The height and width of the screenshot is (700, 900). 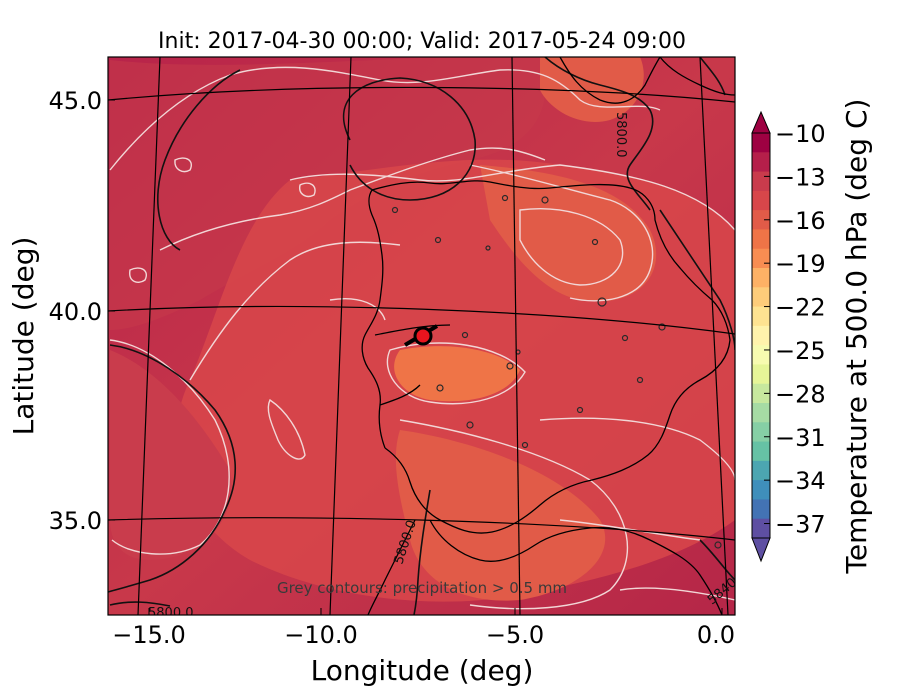 What do you see at coordinates (761, 122) in the screenshot?
I see `colorbar-extend-max` at bounding box center [761, 122].